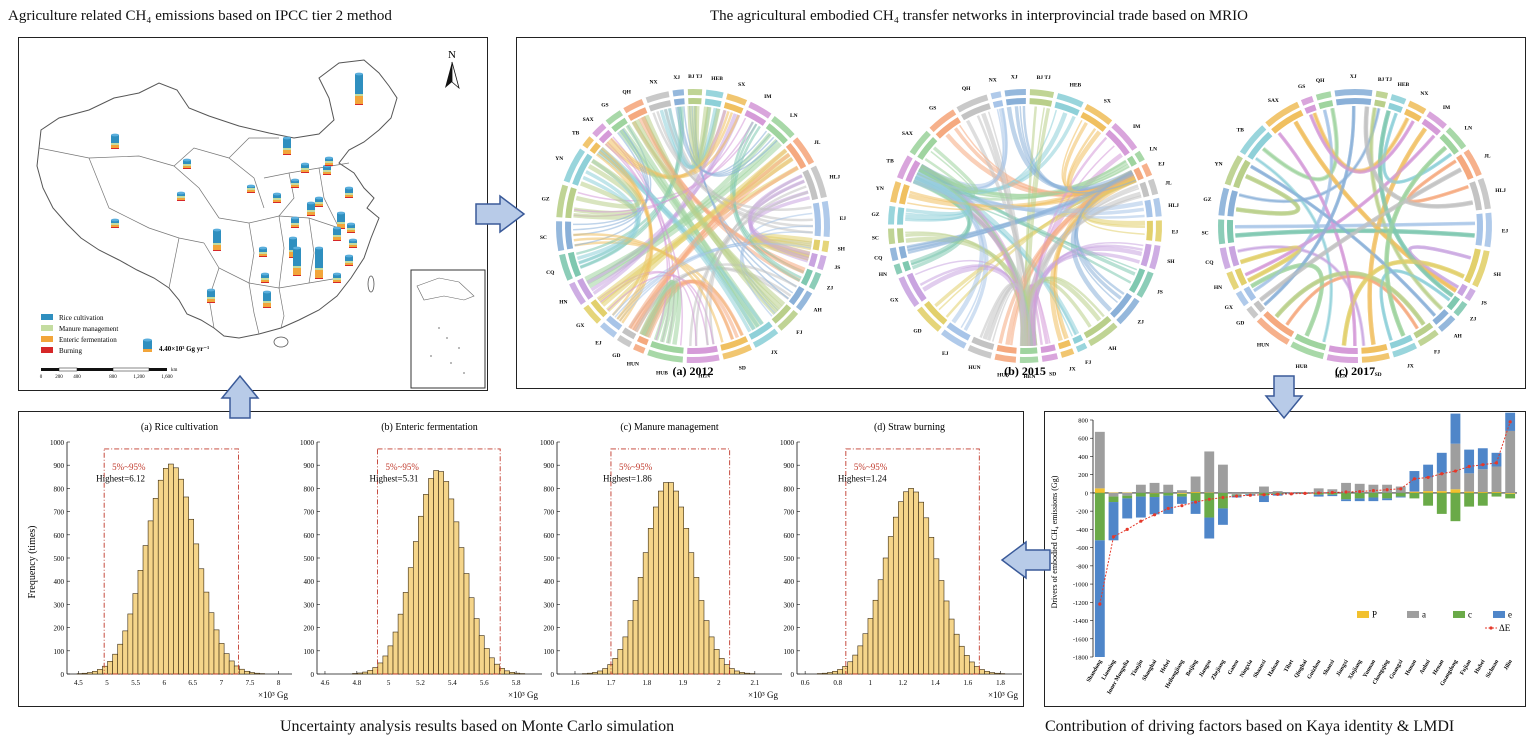 This screenshot has width=1540, height=750. Describe the element at coordinates (429, 427) in the screenshot. I see `hist-title: (b) Enteric fermentation` at that location.